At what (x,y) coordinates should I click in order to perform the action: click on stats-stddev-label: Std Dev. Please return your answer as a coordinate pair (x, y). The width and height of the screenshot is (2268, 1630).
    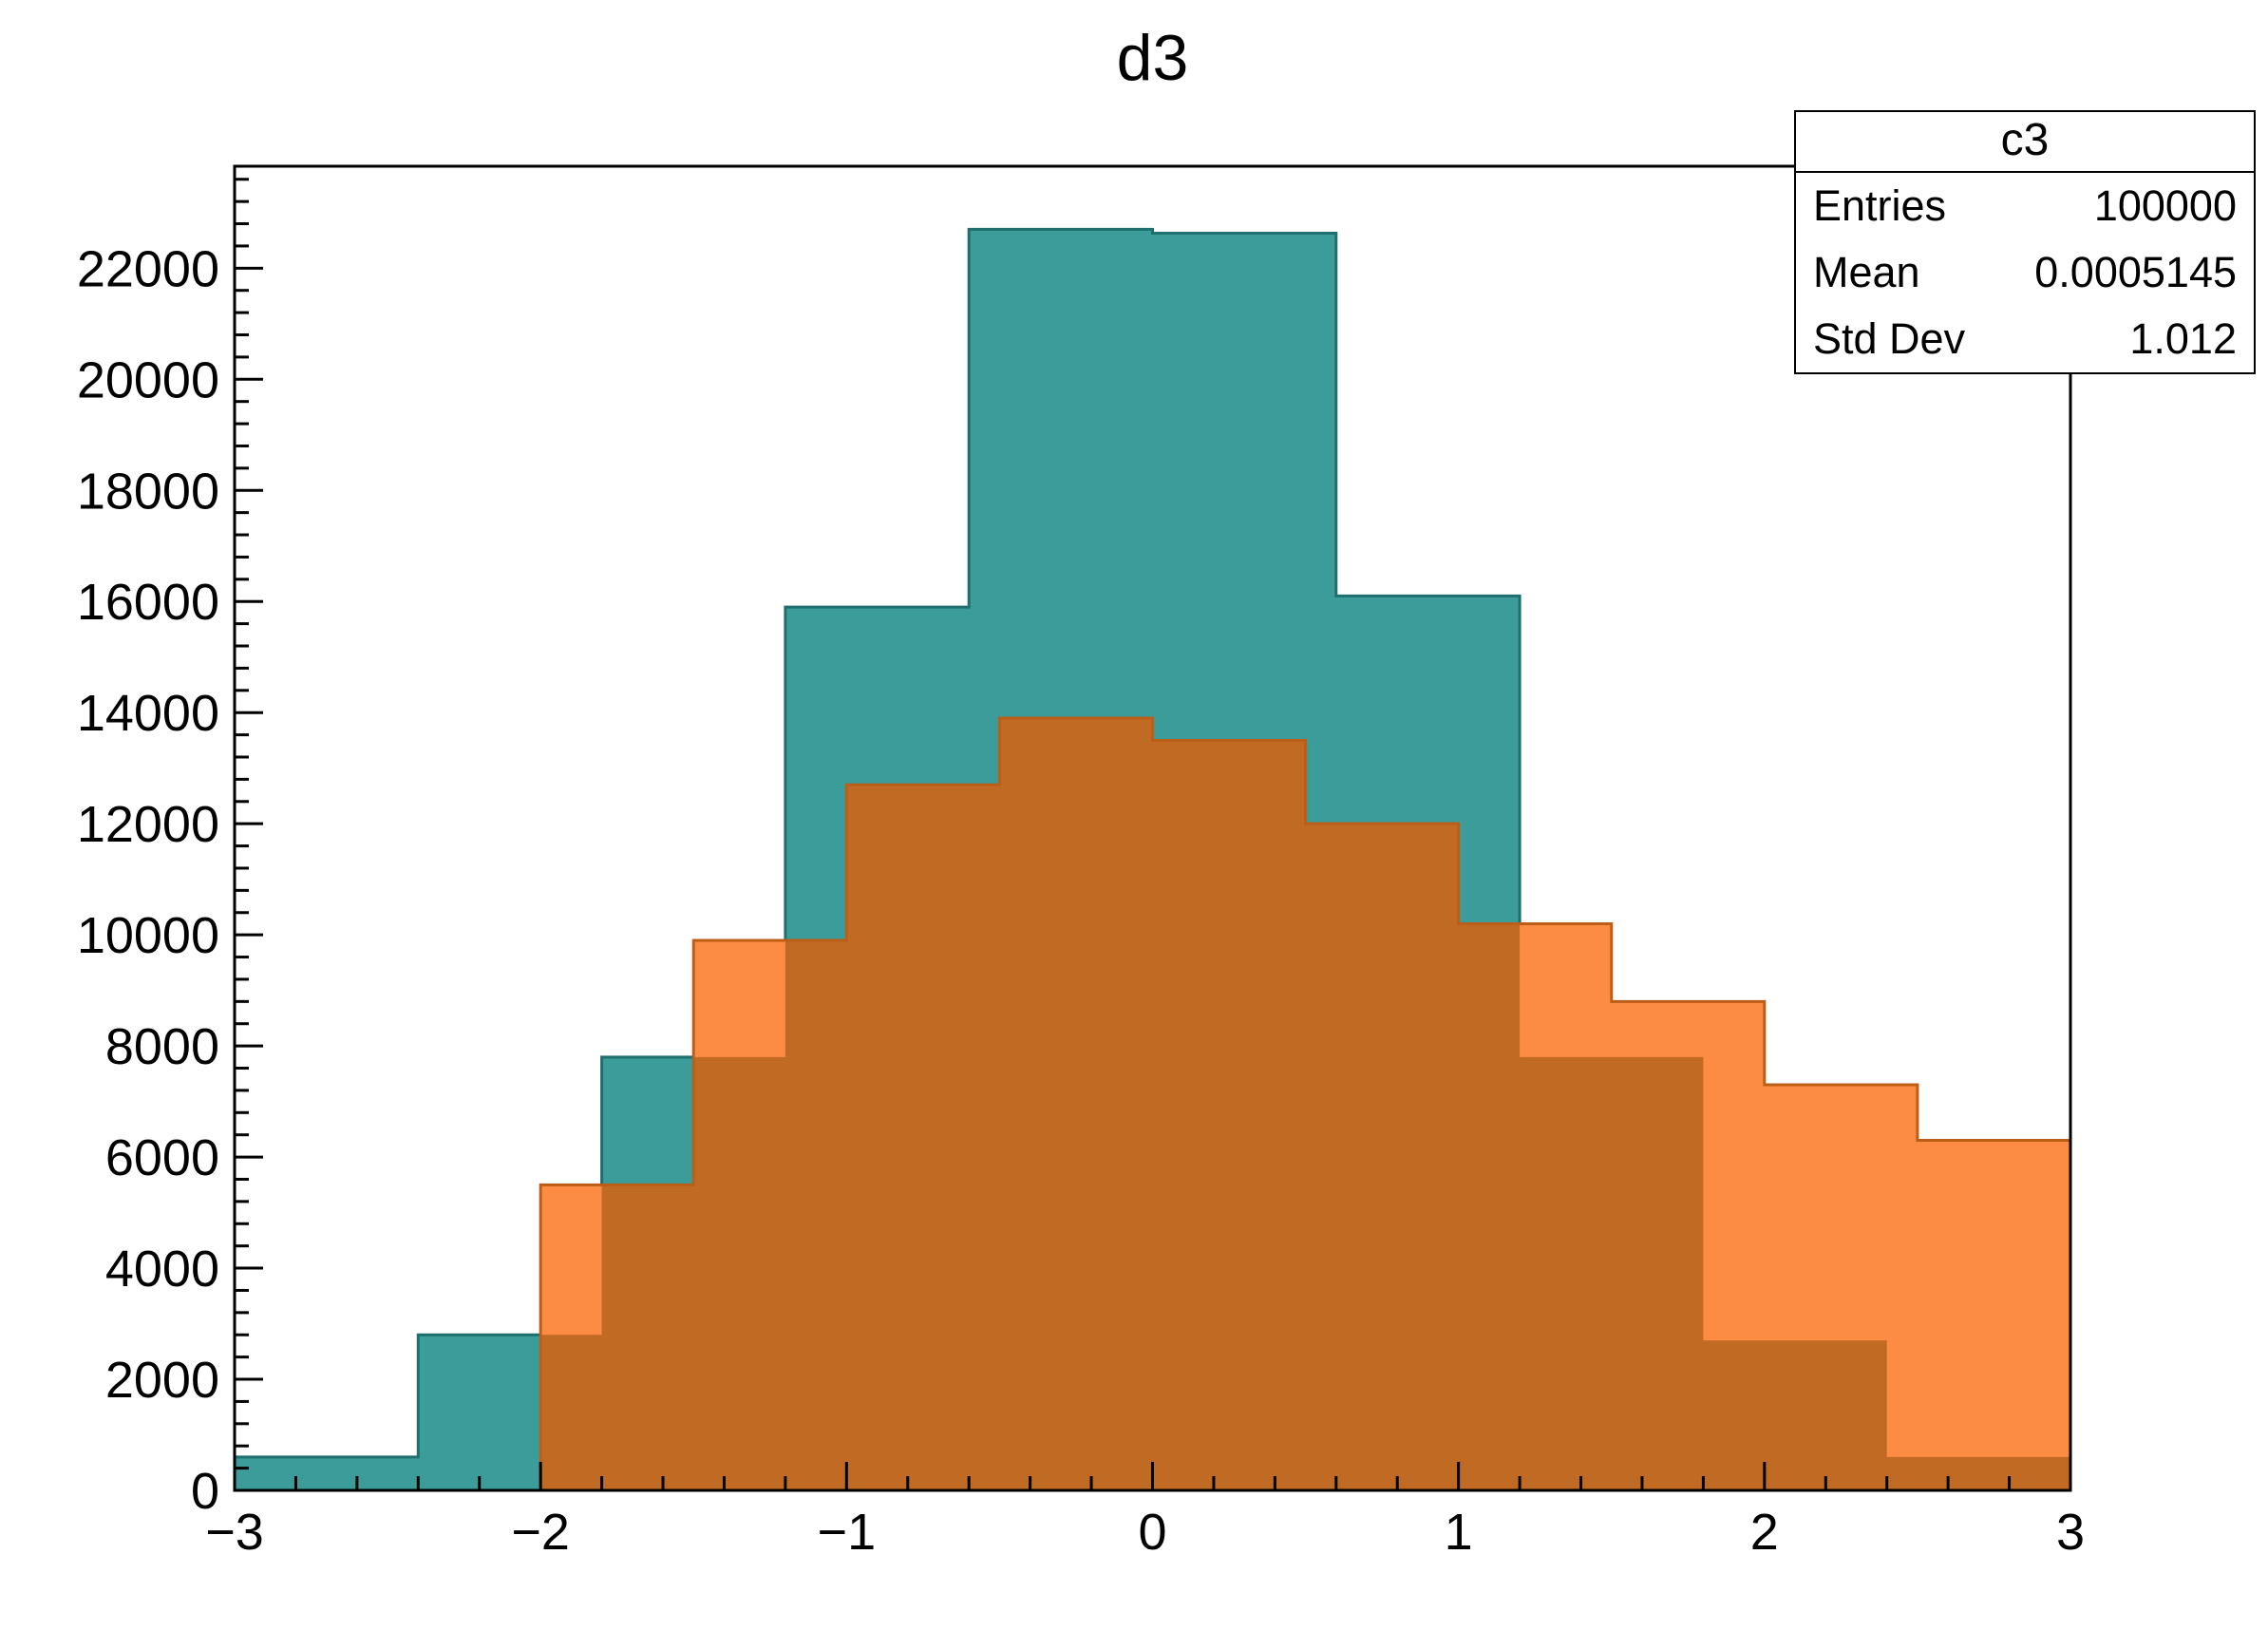
    Looking at the image, I should click on (1890, 338).